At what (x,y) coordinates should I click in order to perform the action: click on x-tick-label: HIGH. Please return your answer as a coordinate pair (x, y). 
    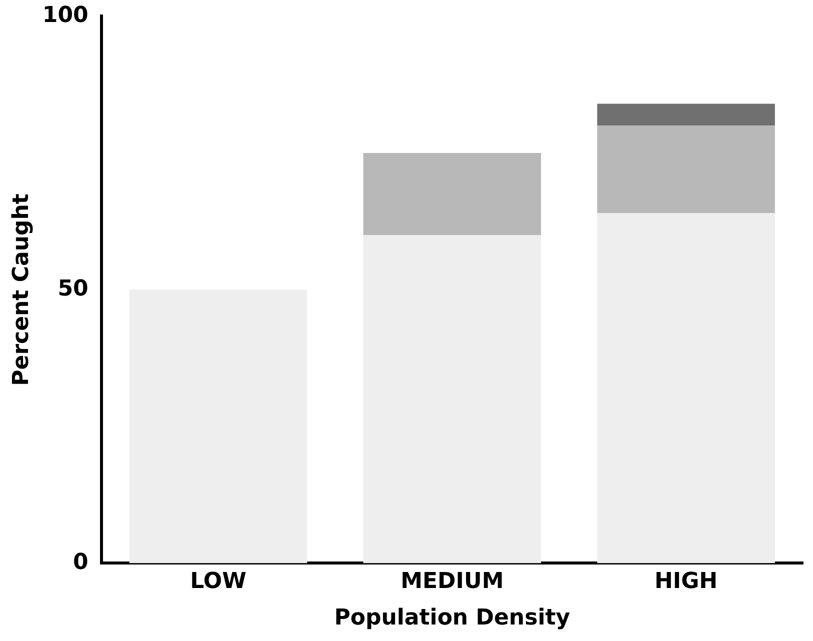
    Looking at the image, I should click on (686, 581).